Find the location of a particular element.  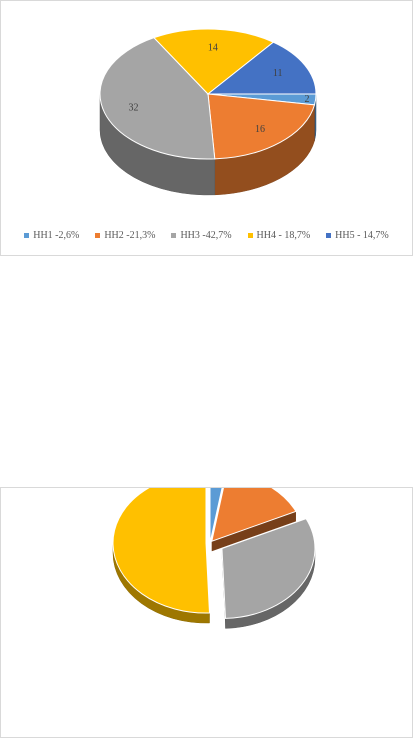

legend-item-hh5: HH5 - 14,7% is located at coordinates (357, 235).